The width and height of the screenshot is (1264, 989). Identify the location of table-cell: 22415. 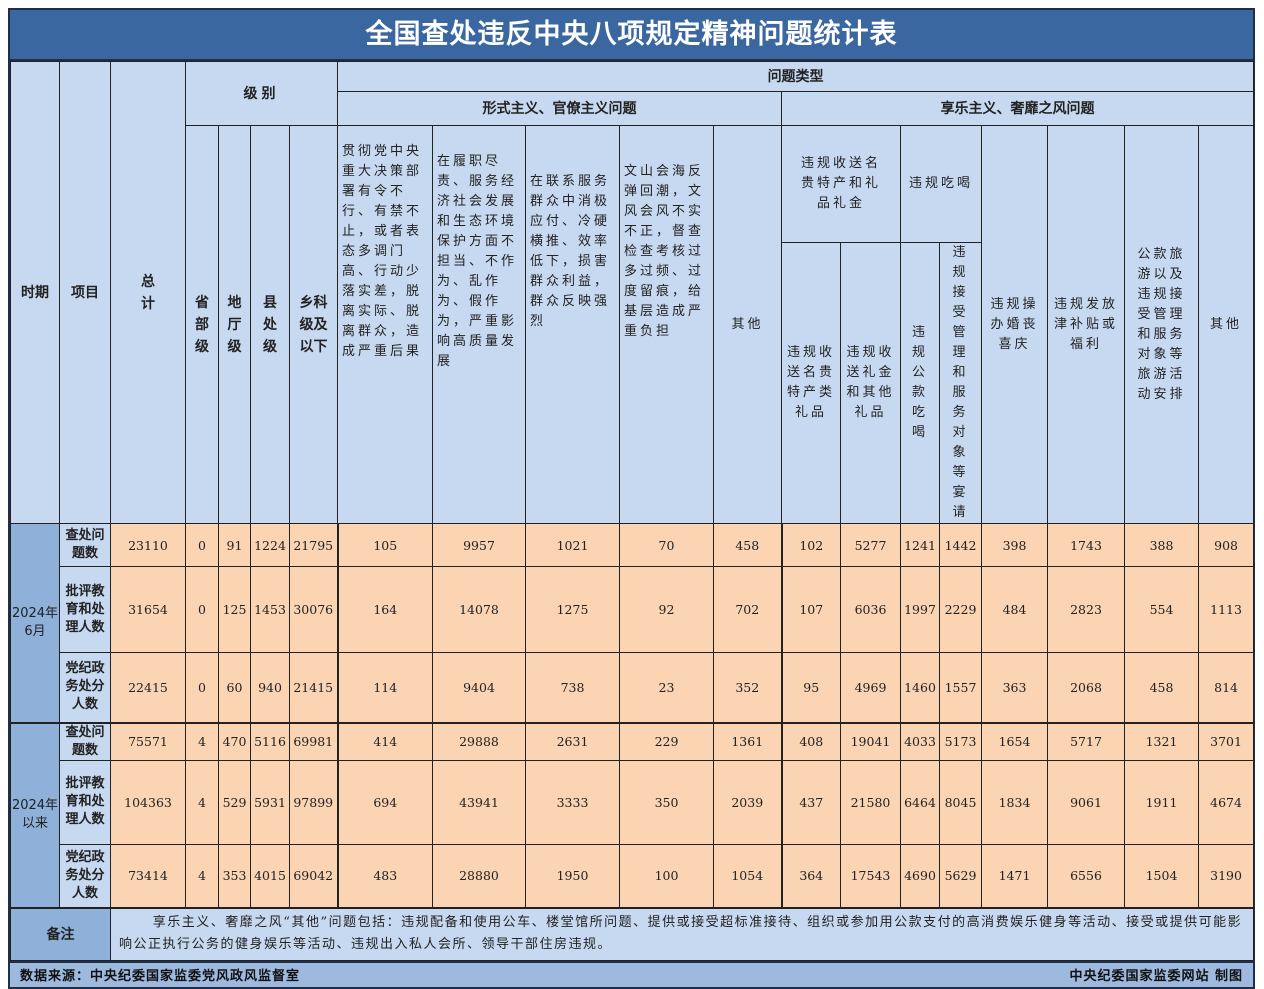
(148, 687).